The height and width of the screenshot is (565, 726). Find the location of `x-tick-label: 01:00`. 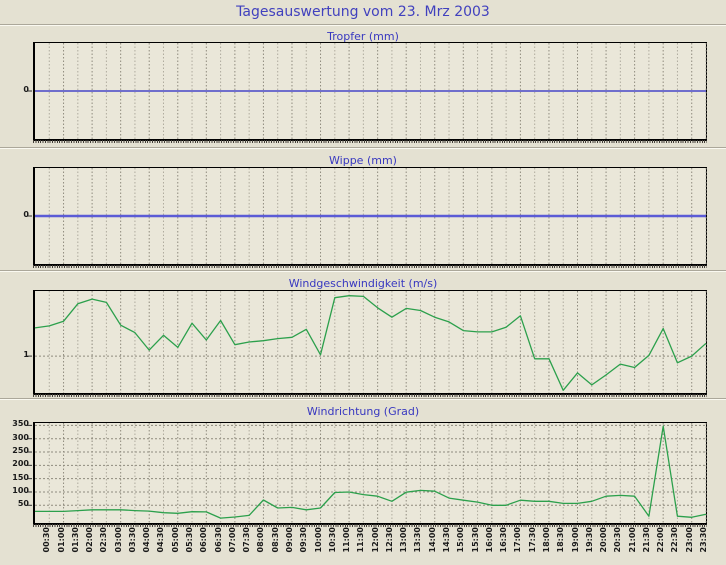

x-tick-label: 01:00 is located at coordinates (61, 540).